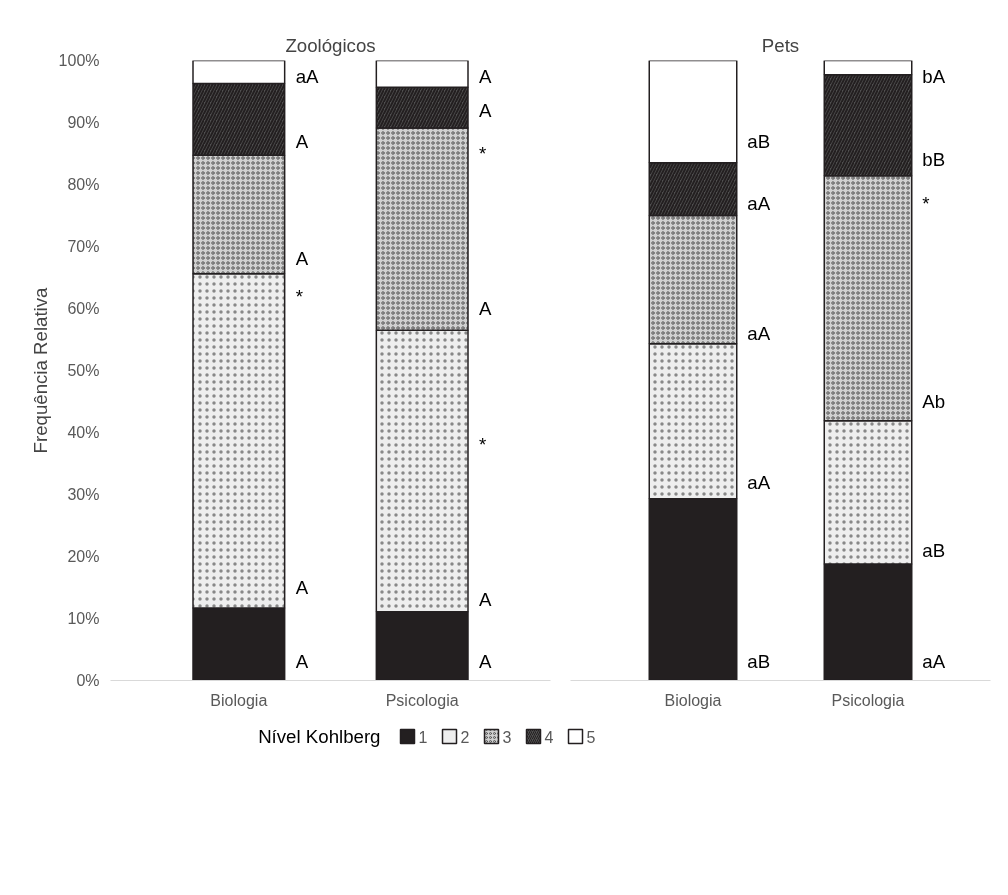 The height and width of the screenshot is (895, 1008). Describe the element at coordinates (83, 432) in the screenshot. I see `y-tick-label: 40%` at that location.